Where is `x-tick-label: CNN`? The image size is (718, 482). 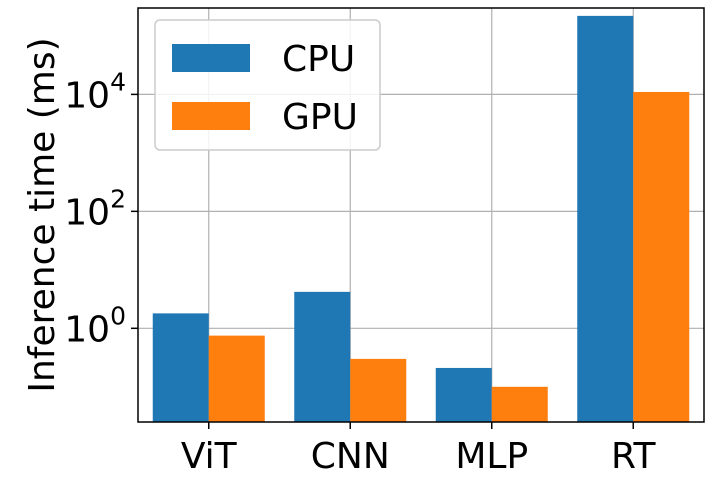
x-tick-label: CNN is located at coordinates (350, 456).